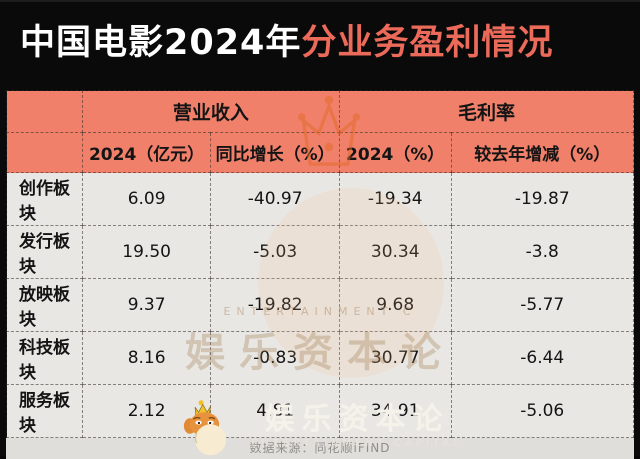  What do you see at coordinates (395, 199) in the screenshot?
I see `cell-value: -19.34` at bounding box center [395, 199].